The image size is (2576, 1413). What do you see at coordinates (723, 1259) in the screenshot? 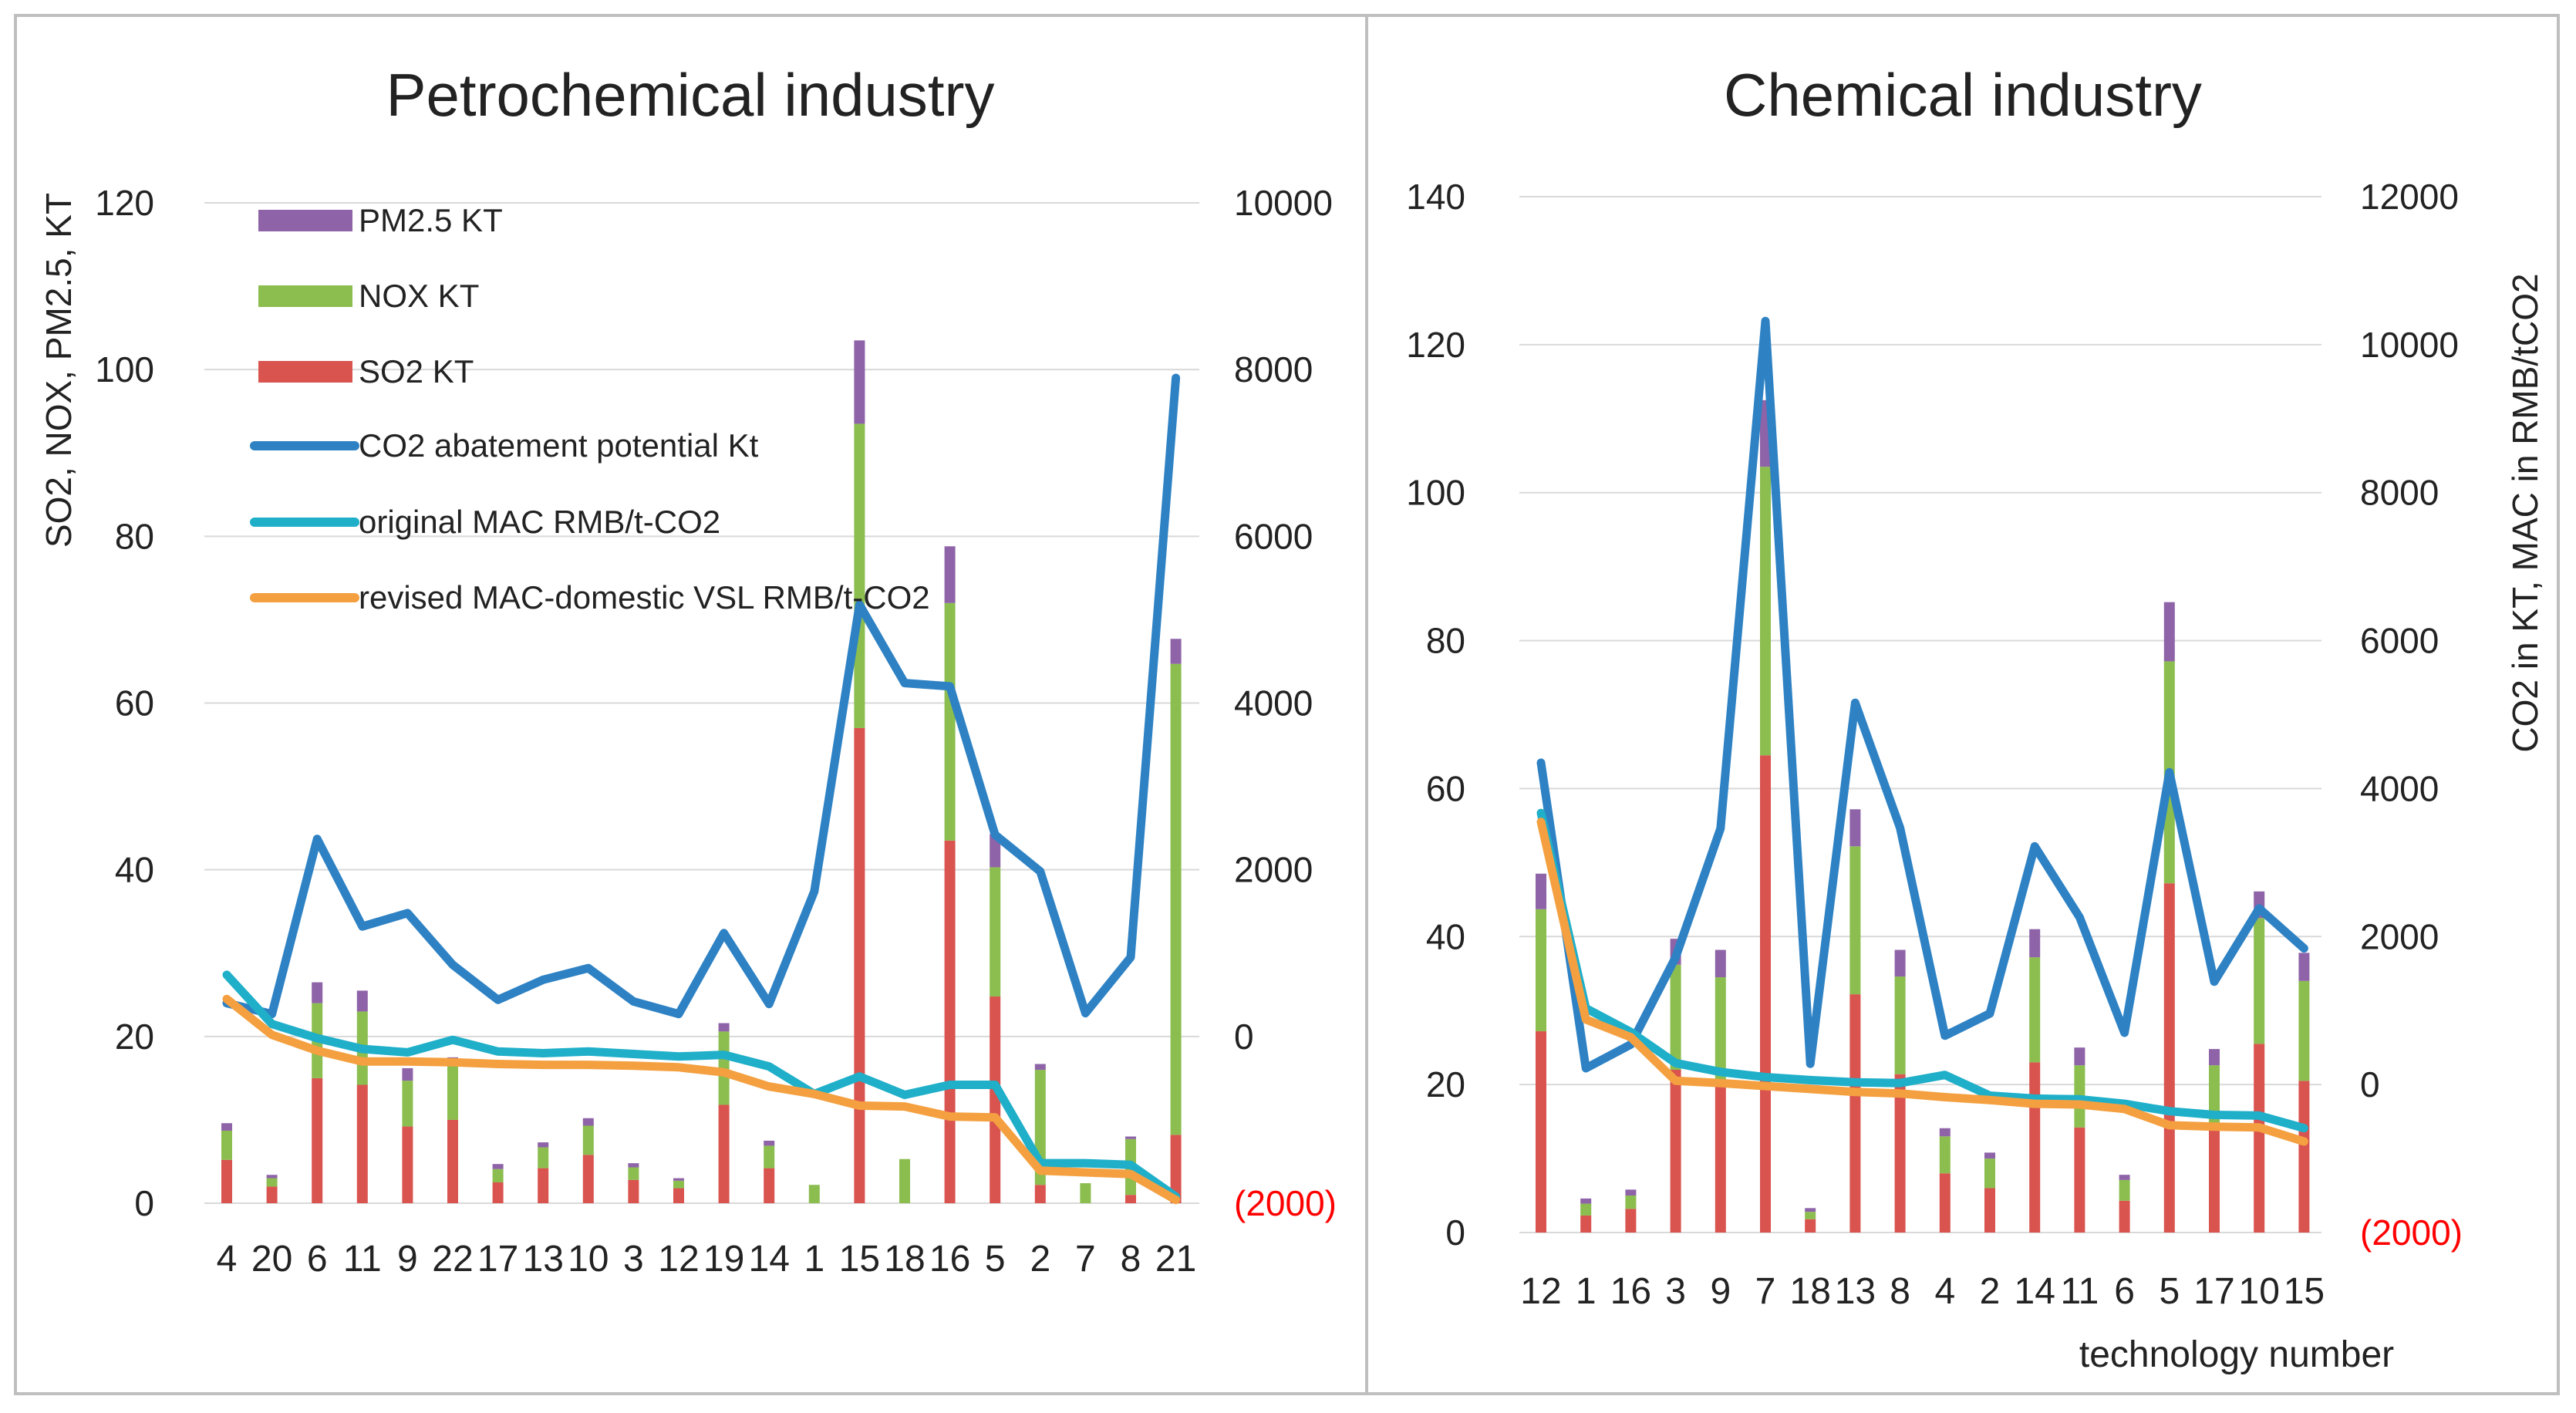
I see `x-tick-label: 19` at bounding box center [723, 1259].